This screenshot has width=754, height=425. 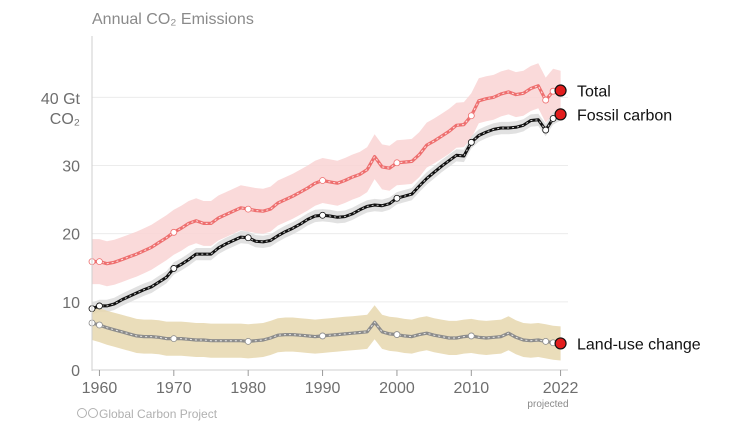 I want to click on uncertainty-band, so click(x=326, y=333).